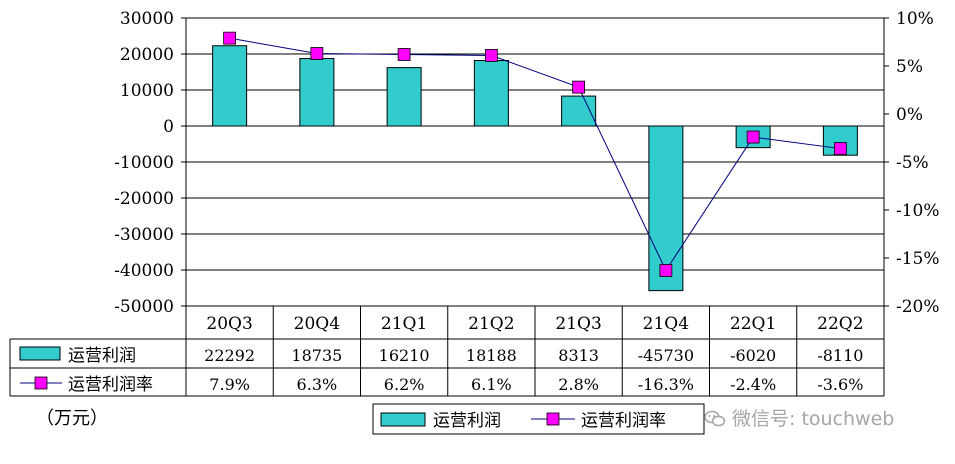  What do you see at coordinates (230, 38) in the screenshot?
I see `marker-20Q3` at bounding box center [230, 38].